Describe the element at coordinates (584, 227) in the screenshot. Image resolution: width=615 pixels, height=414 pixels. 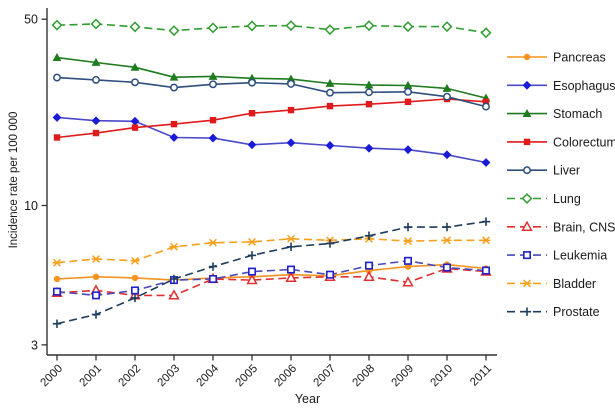
I see `legend-label-brain-cns: Brain, CNS` at that location.